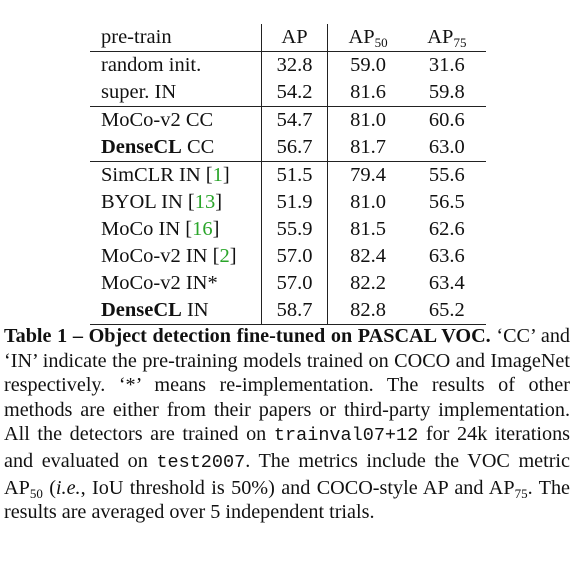 The width and height of the screenshot is (574, 569). I want to click on header-pretrain: pre-train, so click(176, 38).